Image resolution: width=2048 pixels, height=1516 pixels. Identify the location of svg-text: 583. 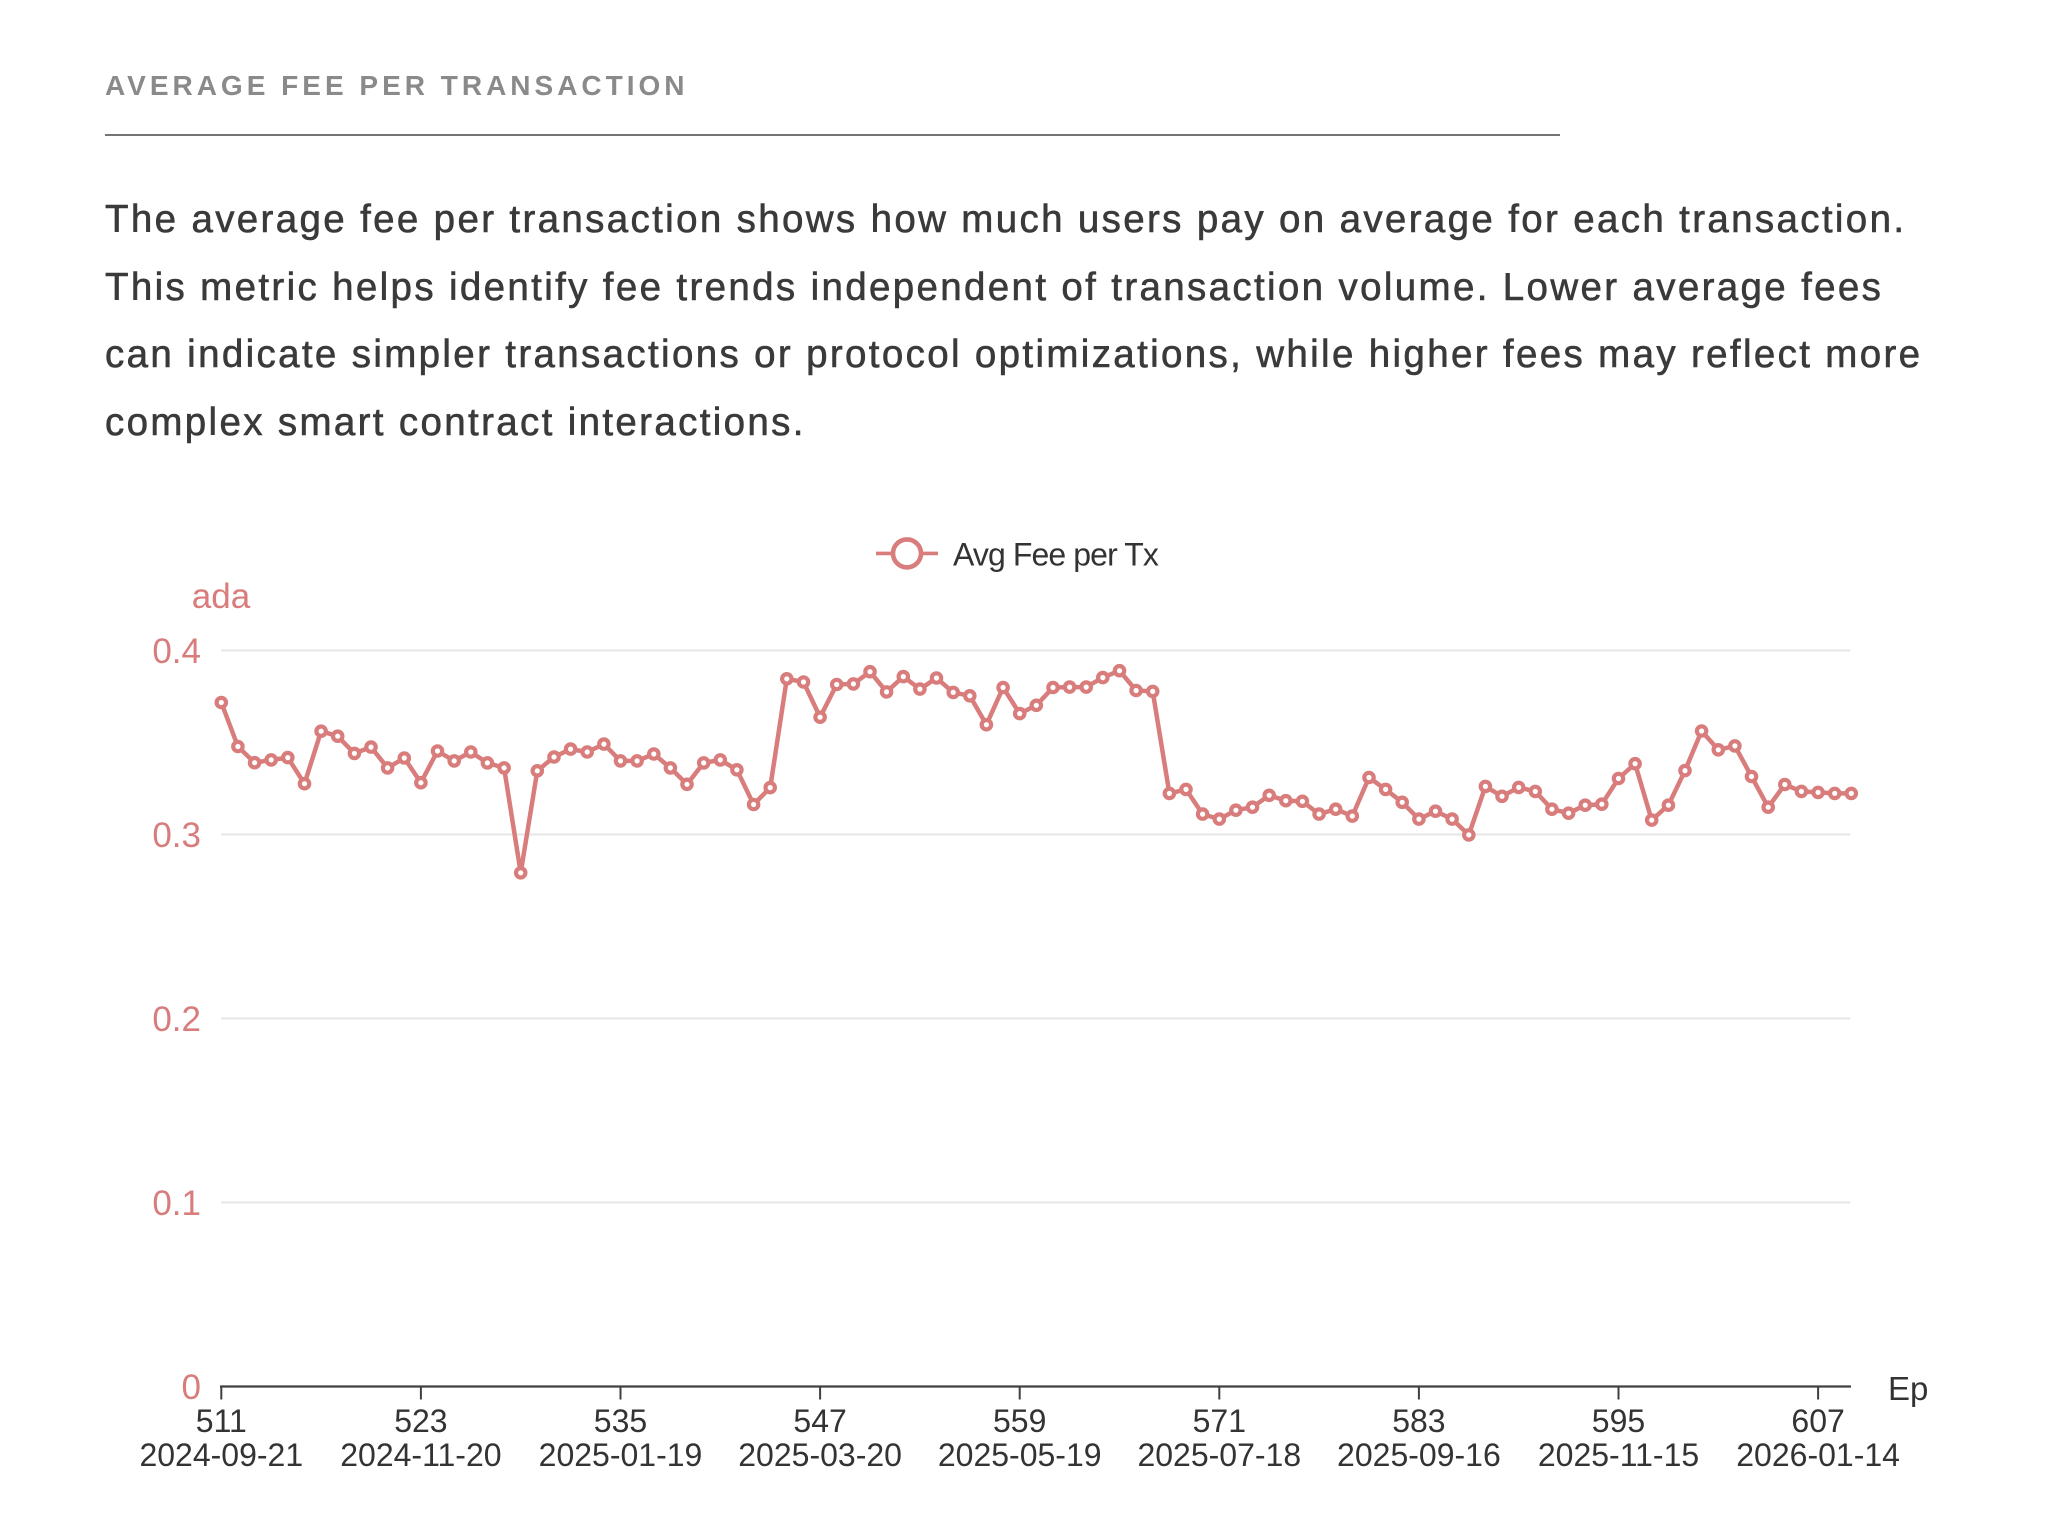
(1418, 1421).